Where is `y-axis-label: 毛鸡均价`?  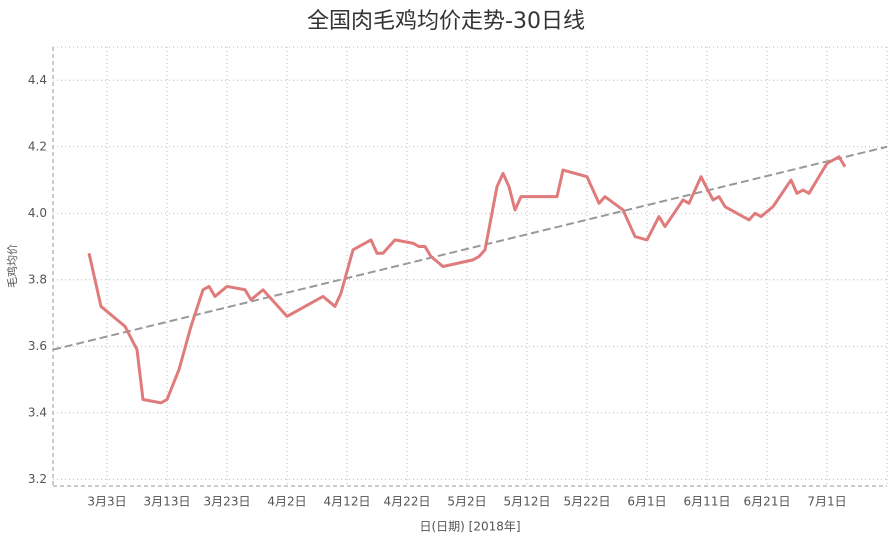
y-axis-label: 毛鸡均价 is located at coordinates (12, 266).